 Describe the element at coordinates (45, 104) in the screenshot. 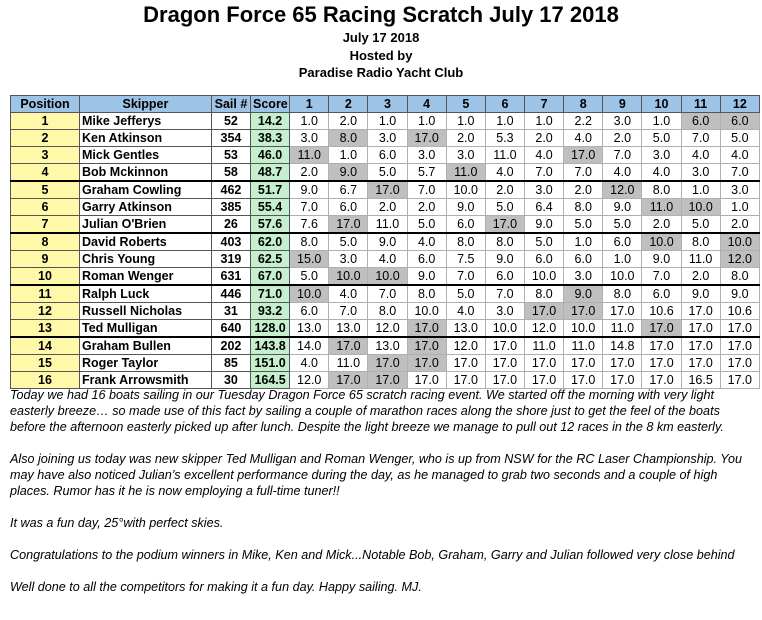

I see `column-header-position: Position` at that location.